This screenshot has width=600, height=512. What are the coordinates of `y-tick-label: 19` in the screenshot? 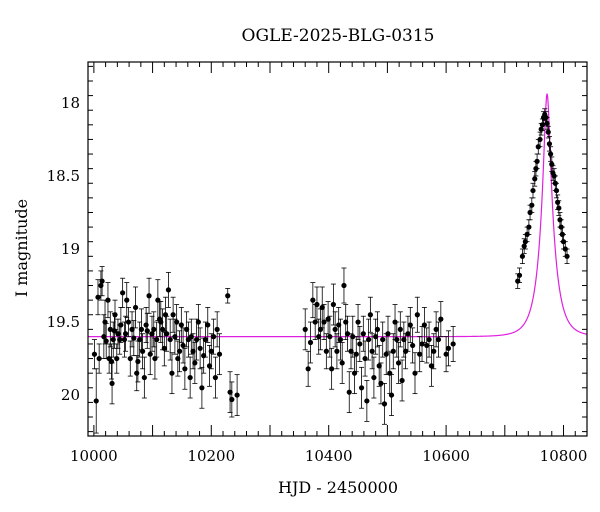 It's located at (70, 249).